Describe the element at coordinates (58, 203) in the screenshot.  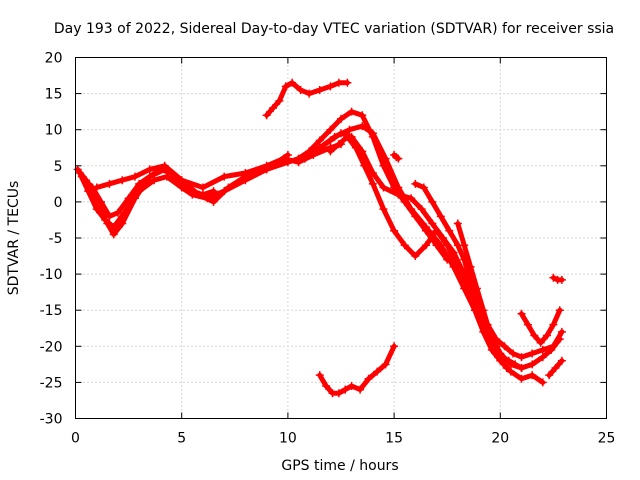
I see `y-tick-label: 0` at that location.